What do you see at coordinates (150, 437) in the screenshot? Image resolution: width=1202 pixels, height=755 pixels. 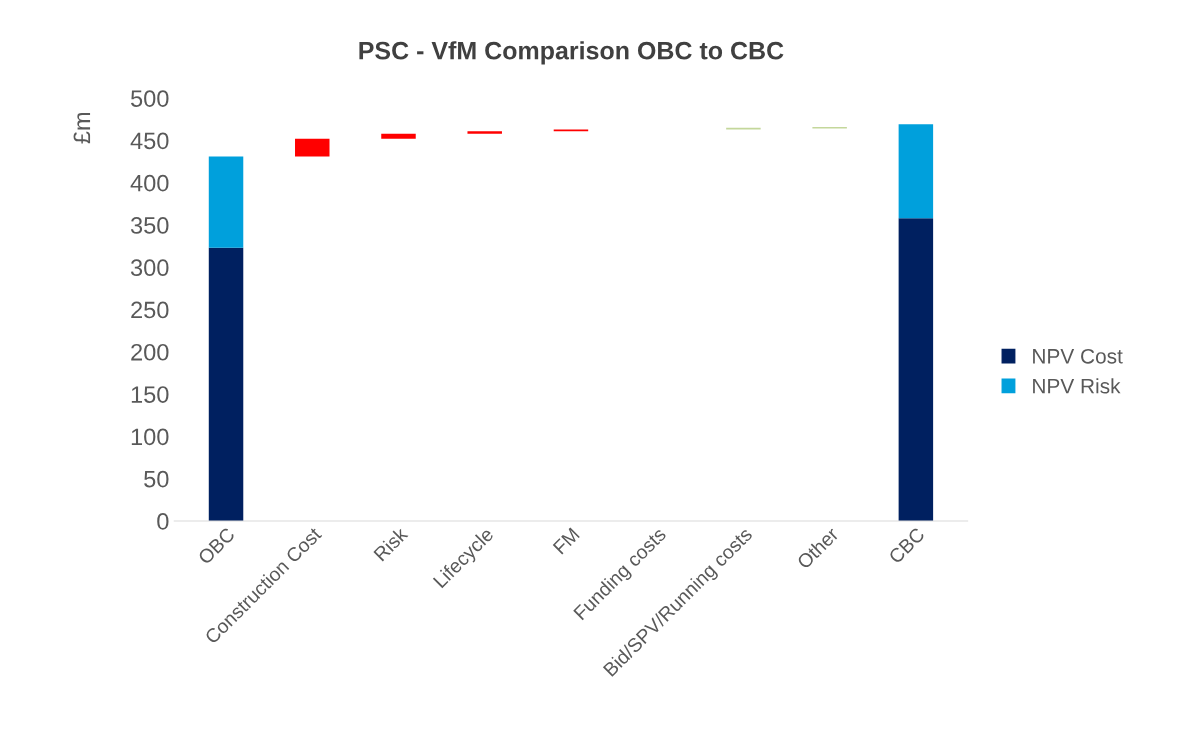 I see `y-tick-label: 100` at bounding box center [150, 437].